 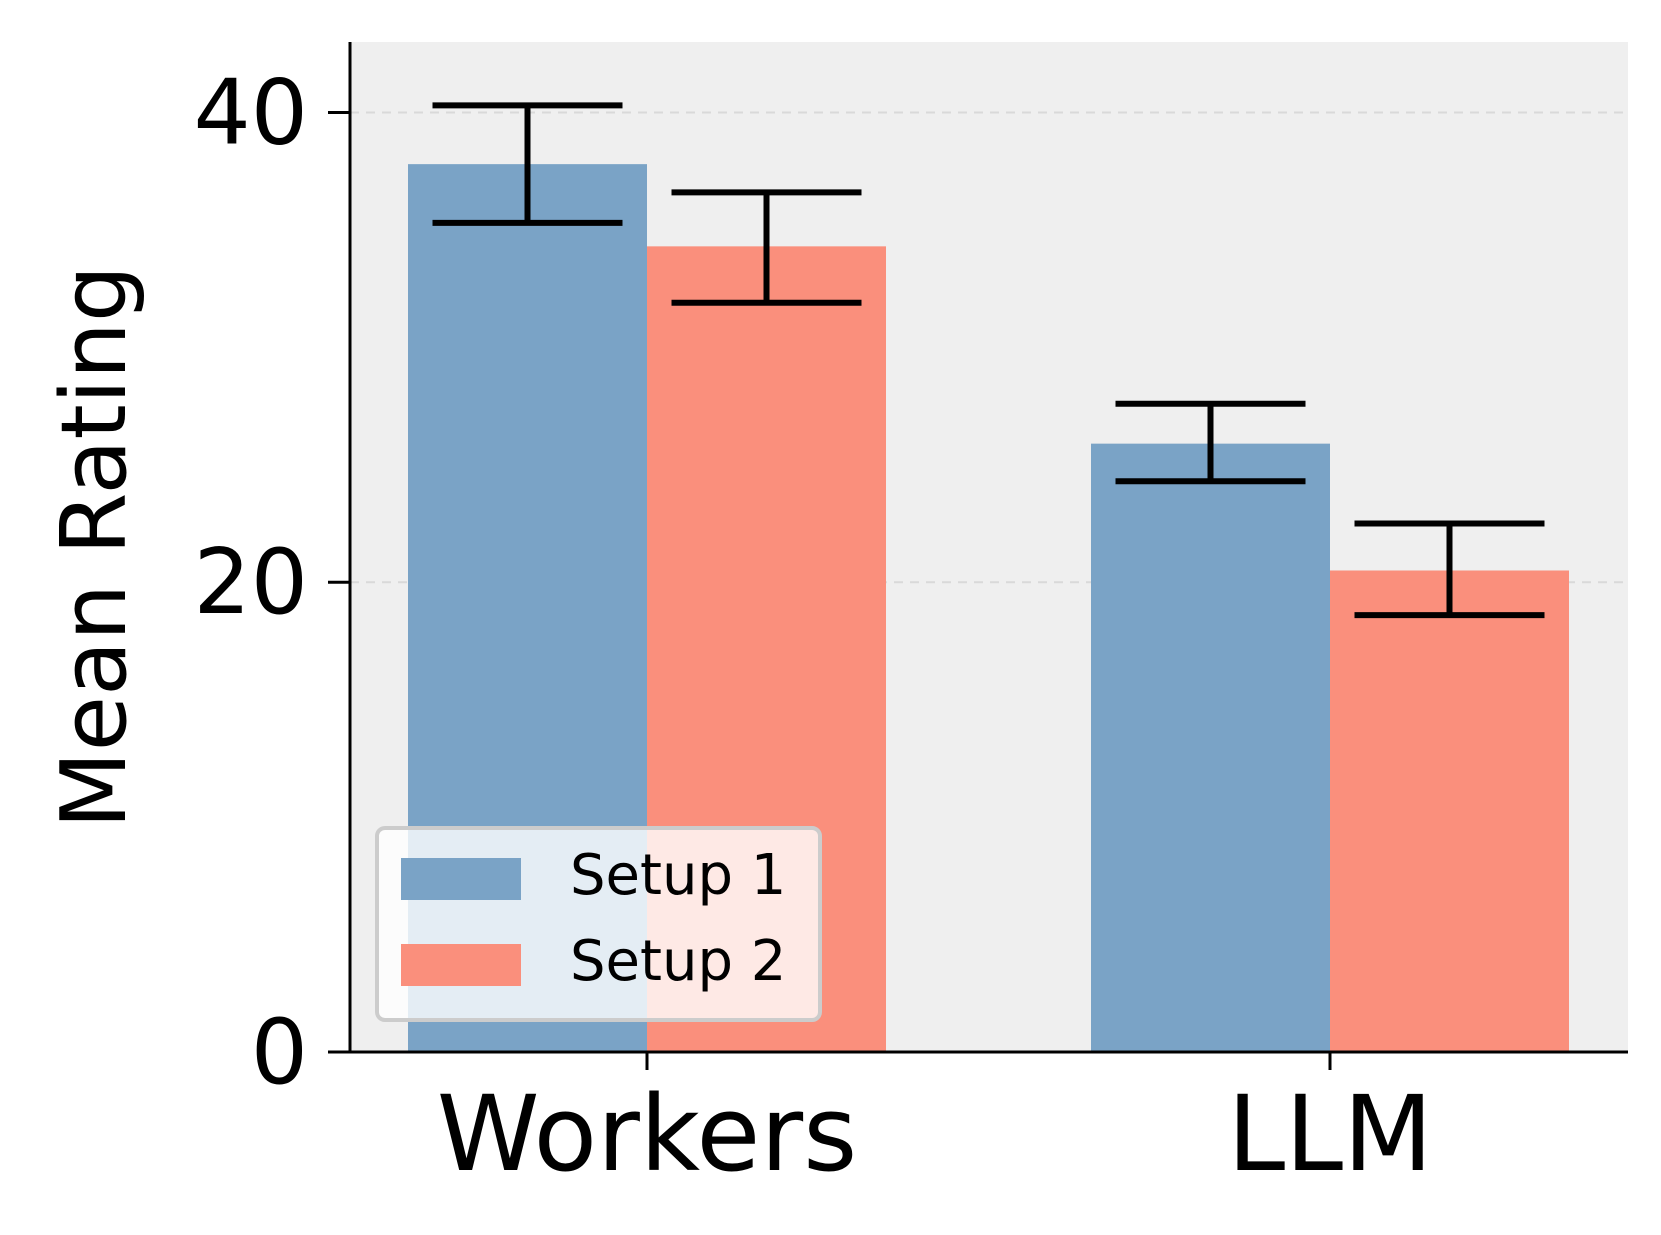 What do you see at coordinates (1330, 1134) in the screenshot?
I see `x-tick-label-llm: LLM` at bounding box center [1330, 1134].